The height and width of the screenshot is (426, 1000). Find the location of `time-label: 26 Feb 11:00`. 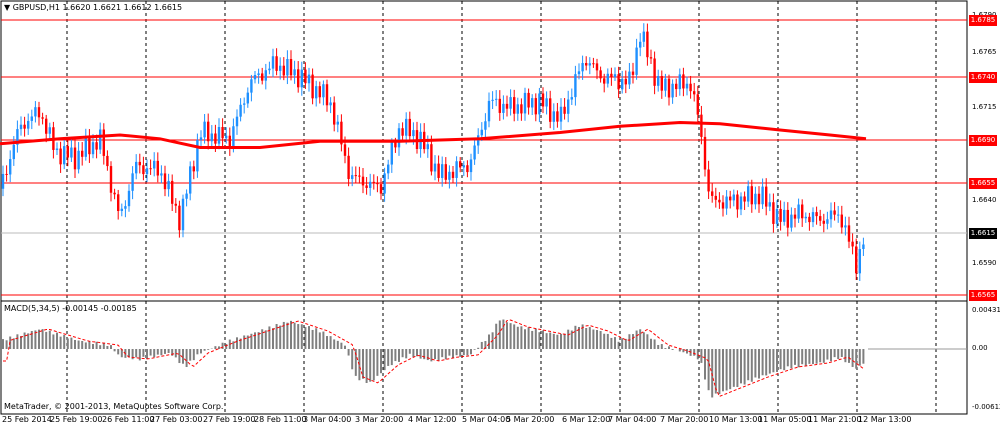

time-label: 26 Feb 11:00 is located at coordinates (128, 419).